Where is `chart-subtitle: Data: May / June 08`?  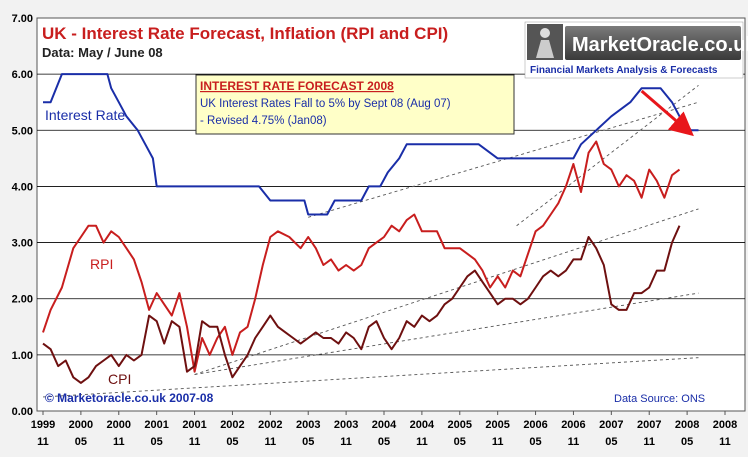 chart-subtitle: Data: May / June 08 is located at coordinates (102, 52).